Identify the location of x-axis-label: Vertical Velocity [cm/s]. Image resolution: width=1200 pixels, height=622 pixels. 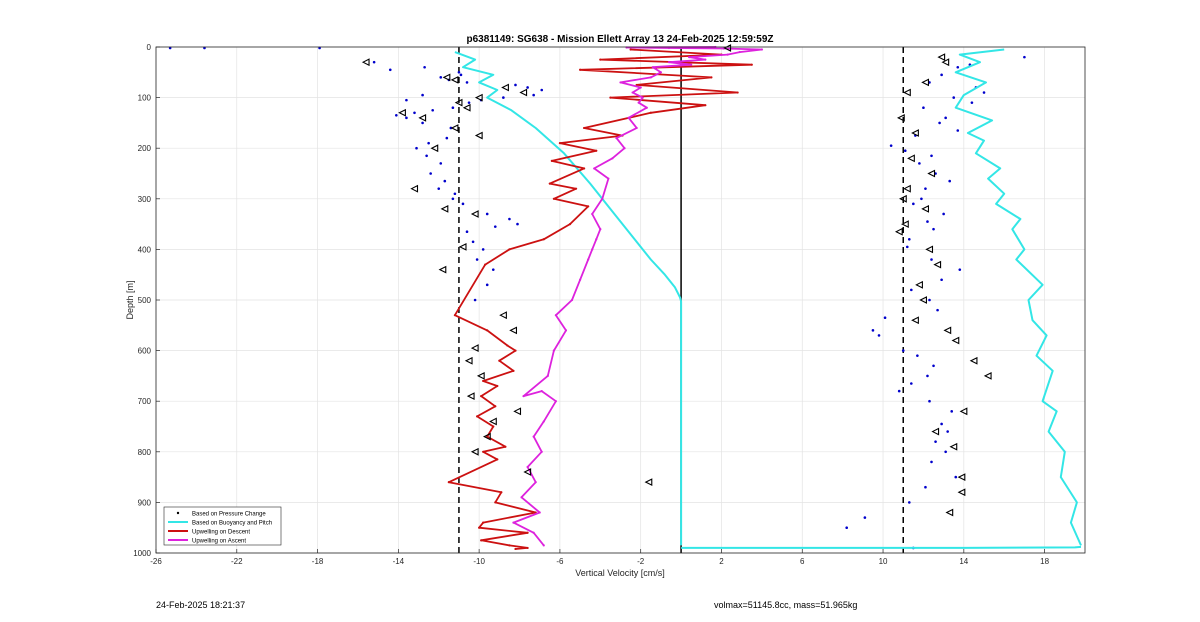
(620, 573).